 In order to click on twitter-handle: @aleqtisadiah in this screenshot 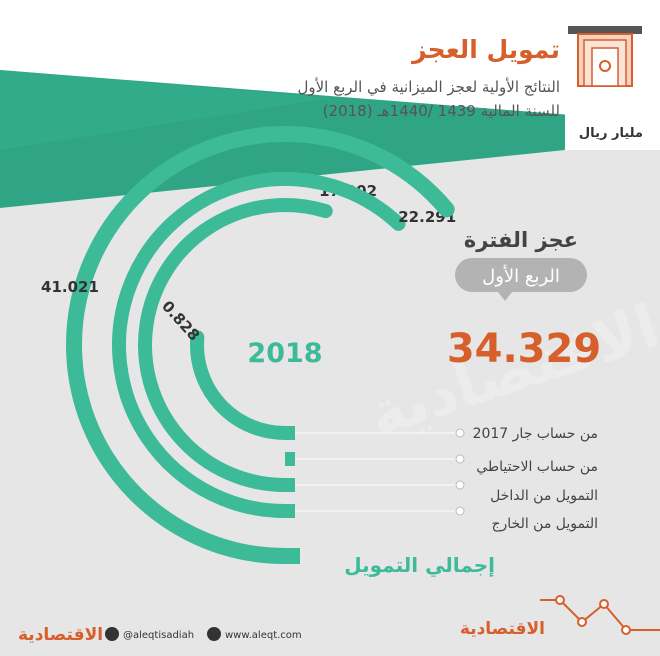, I will do `click(158, 635)`.